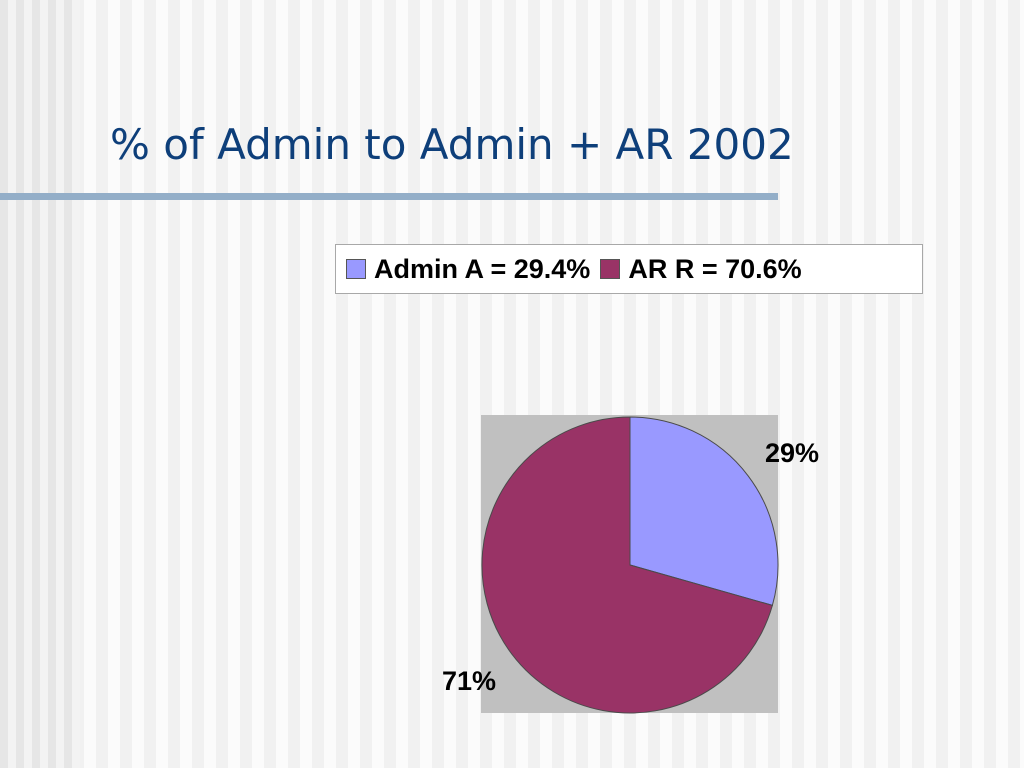 Image resolution: width=1024 pixels, height=768 pixels. I want to click on title-underline, so click(389, 196).